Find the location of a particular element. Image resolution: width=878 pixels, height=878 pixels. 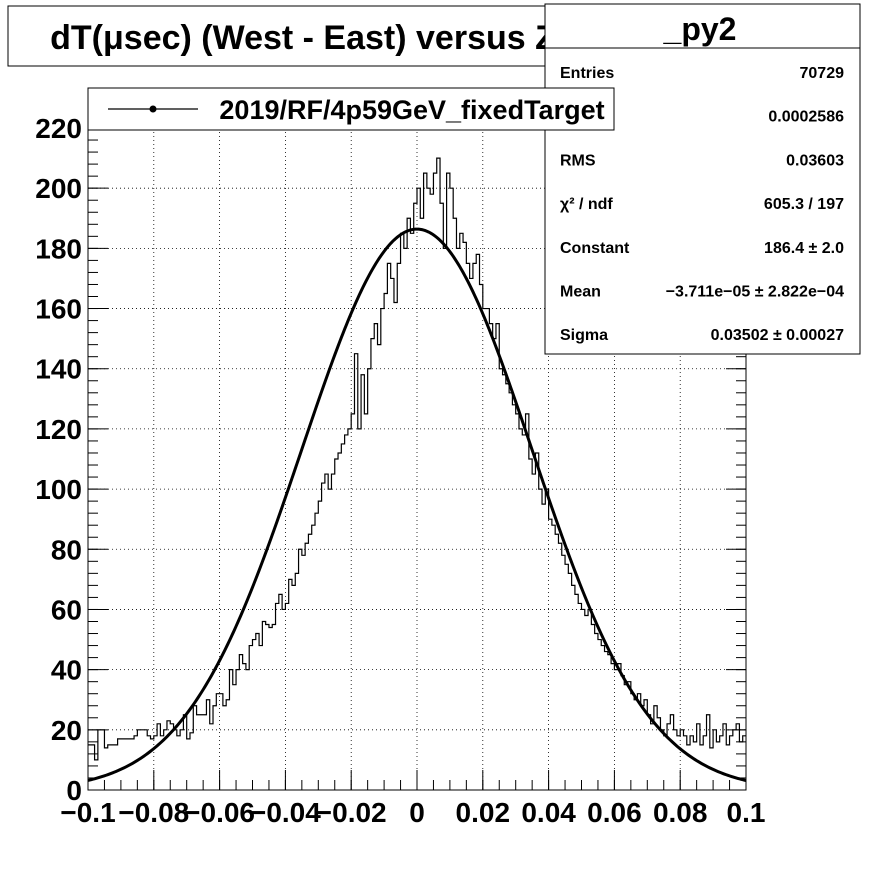

x-tick-label: −0.06 is located at coordinates (219, 812).